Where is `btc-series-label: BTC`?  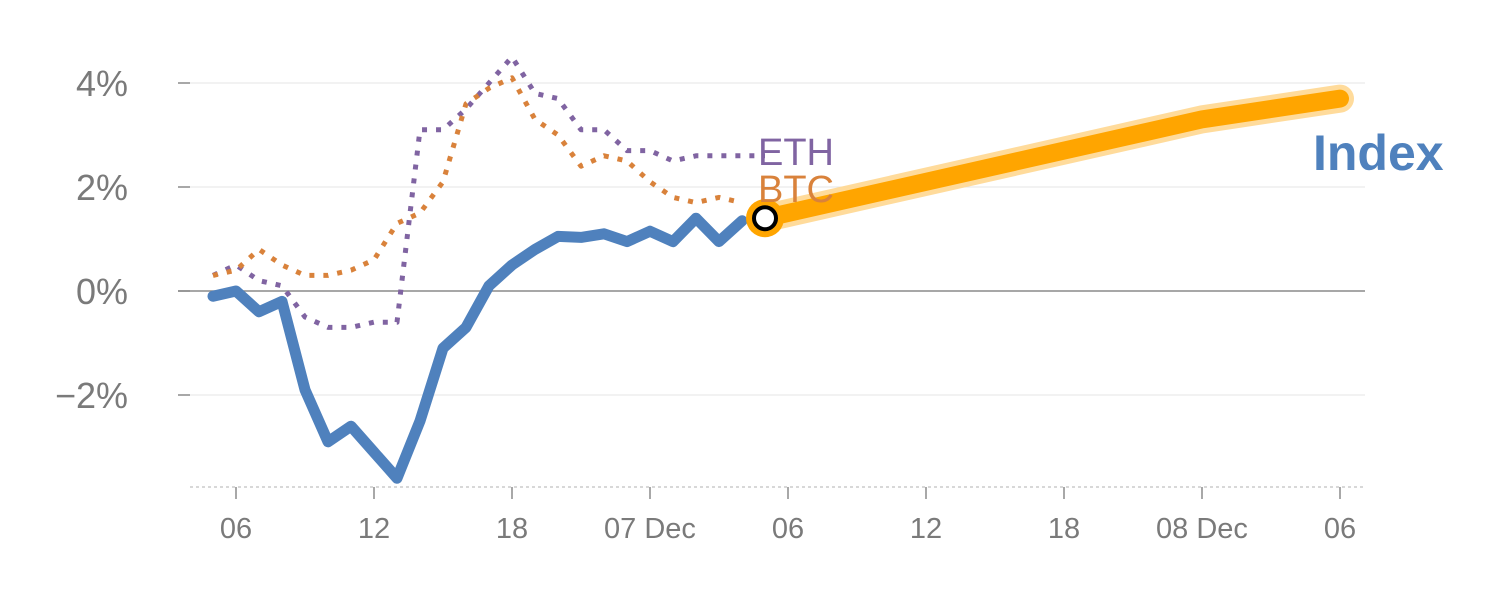
btc-series-label: BTC is located at coordinates (796, 190).